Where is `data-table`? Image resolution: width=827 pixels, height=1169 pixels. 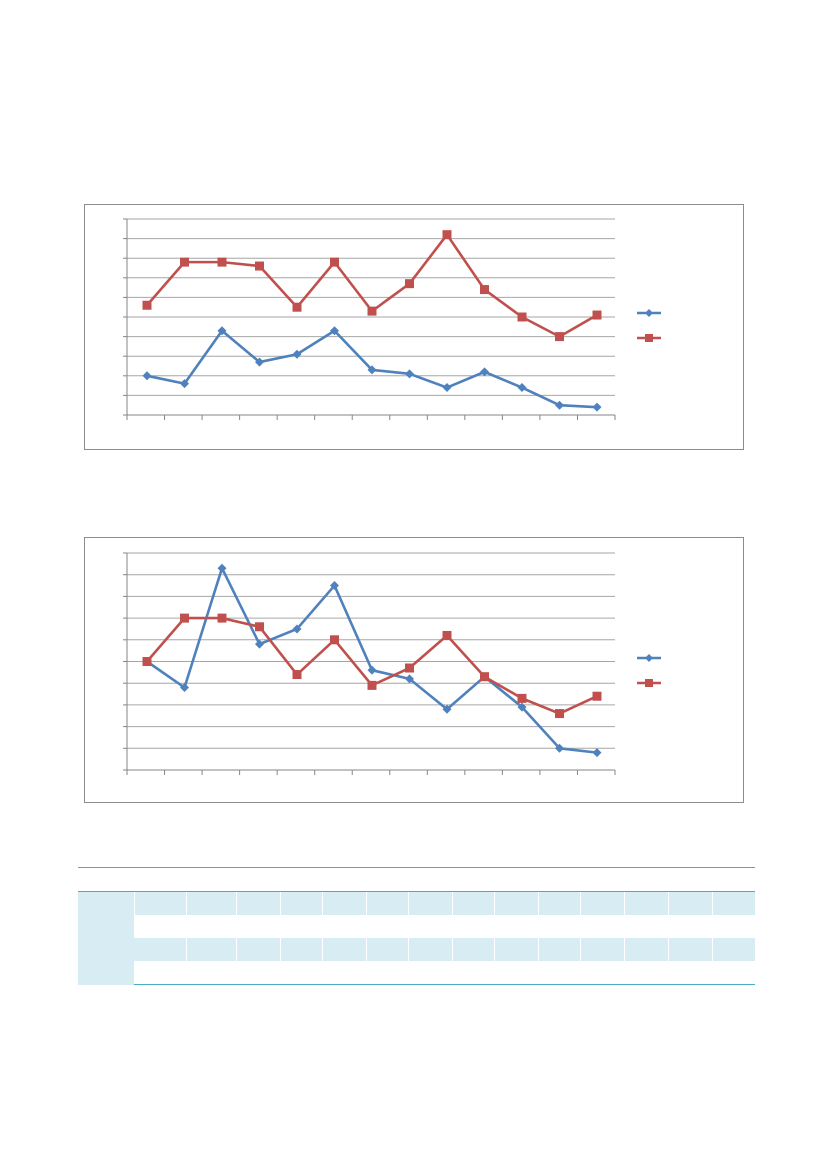
data-table is located at coordinates (416, 926).